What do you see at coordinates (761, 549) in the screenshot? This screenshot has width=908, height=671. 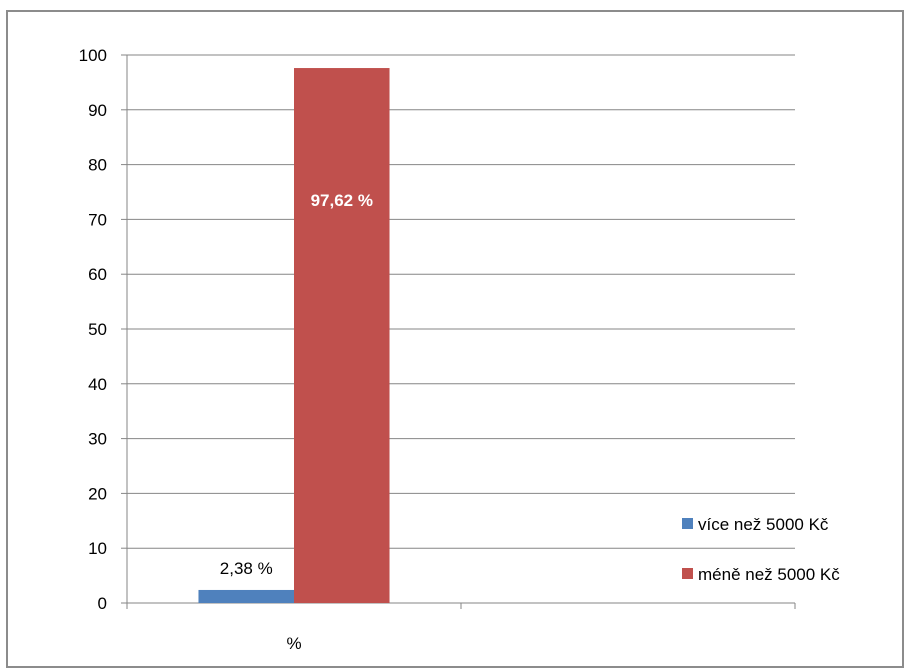 I see `legend: více než 5000 Kč méně než 5000 Kč` at bounding box center [761, 549].